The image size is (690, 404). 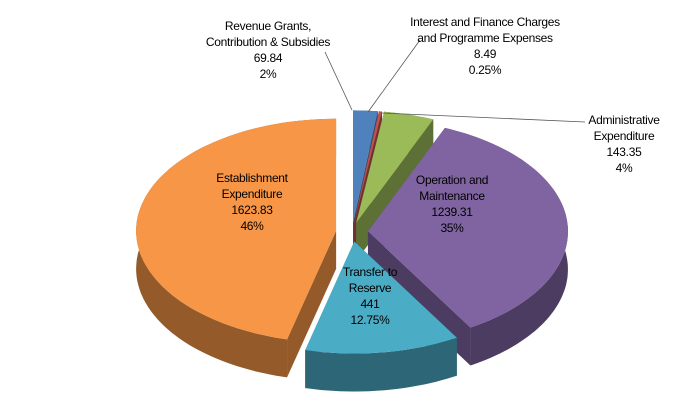 What do you see at coordinates (252, 202) in the screenshot?
I see `slice-label: Establishment Expenditure 1623.83 46%` at bounding box center [252, 202].